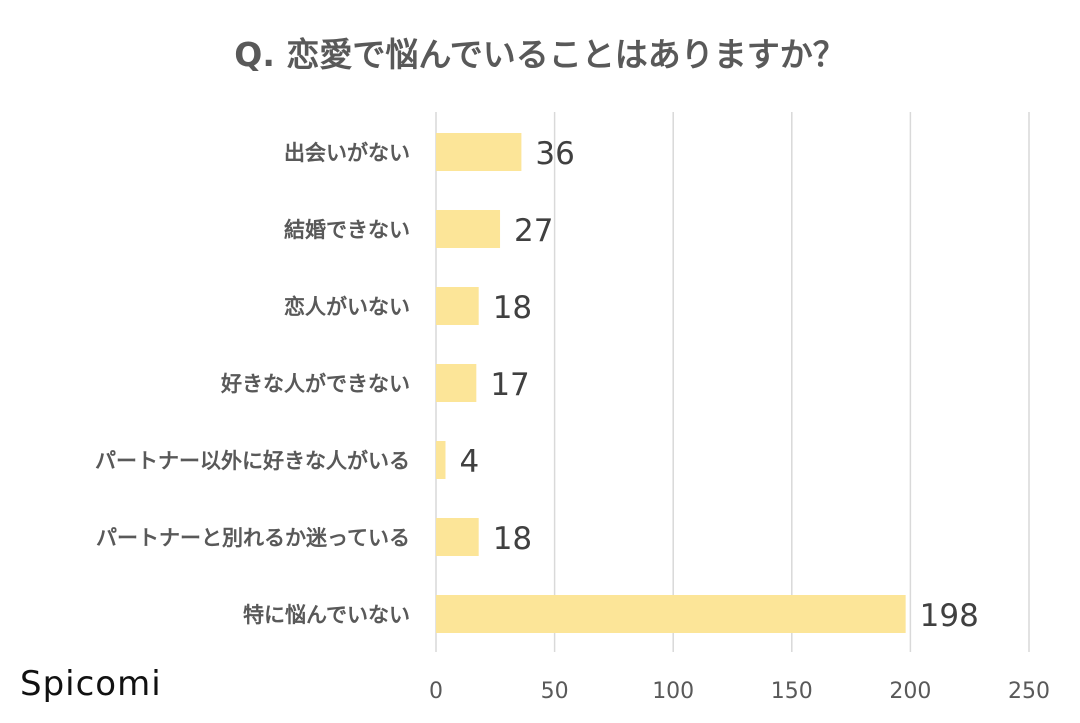 This screenshot has width=1080, height=723. I want to click on data-label: 4, so click(469, 462).